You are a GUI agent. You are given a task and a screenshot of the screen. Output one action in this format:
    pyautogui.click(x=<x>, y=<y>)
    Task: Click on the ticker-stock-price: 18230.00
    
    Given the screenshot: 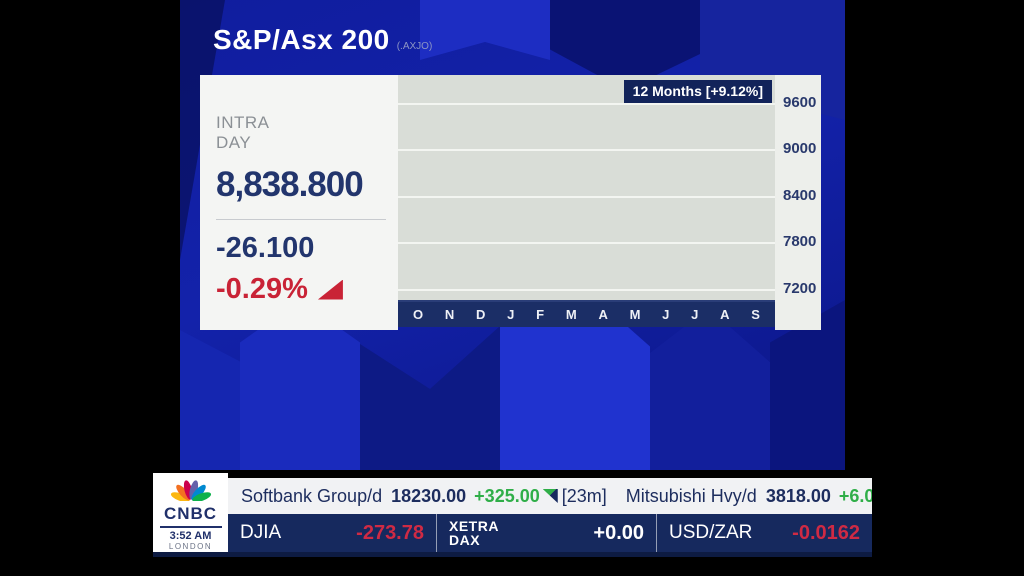 What is the action you would take?
    pyautogui.click(x=429, y=495)
    